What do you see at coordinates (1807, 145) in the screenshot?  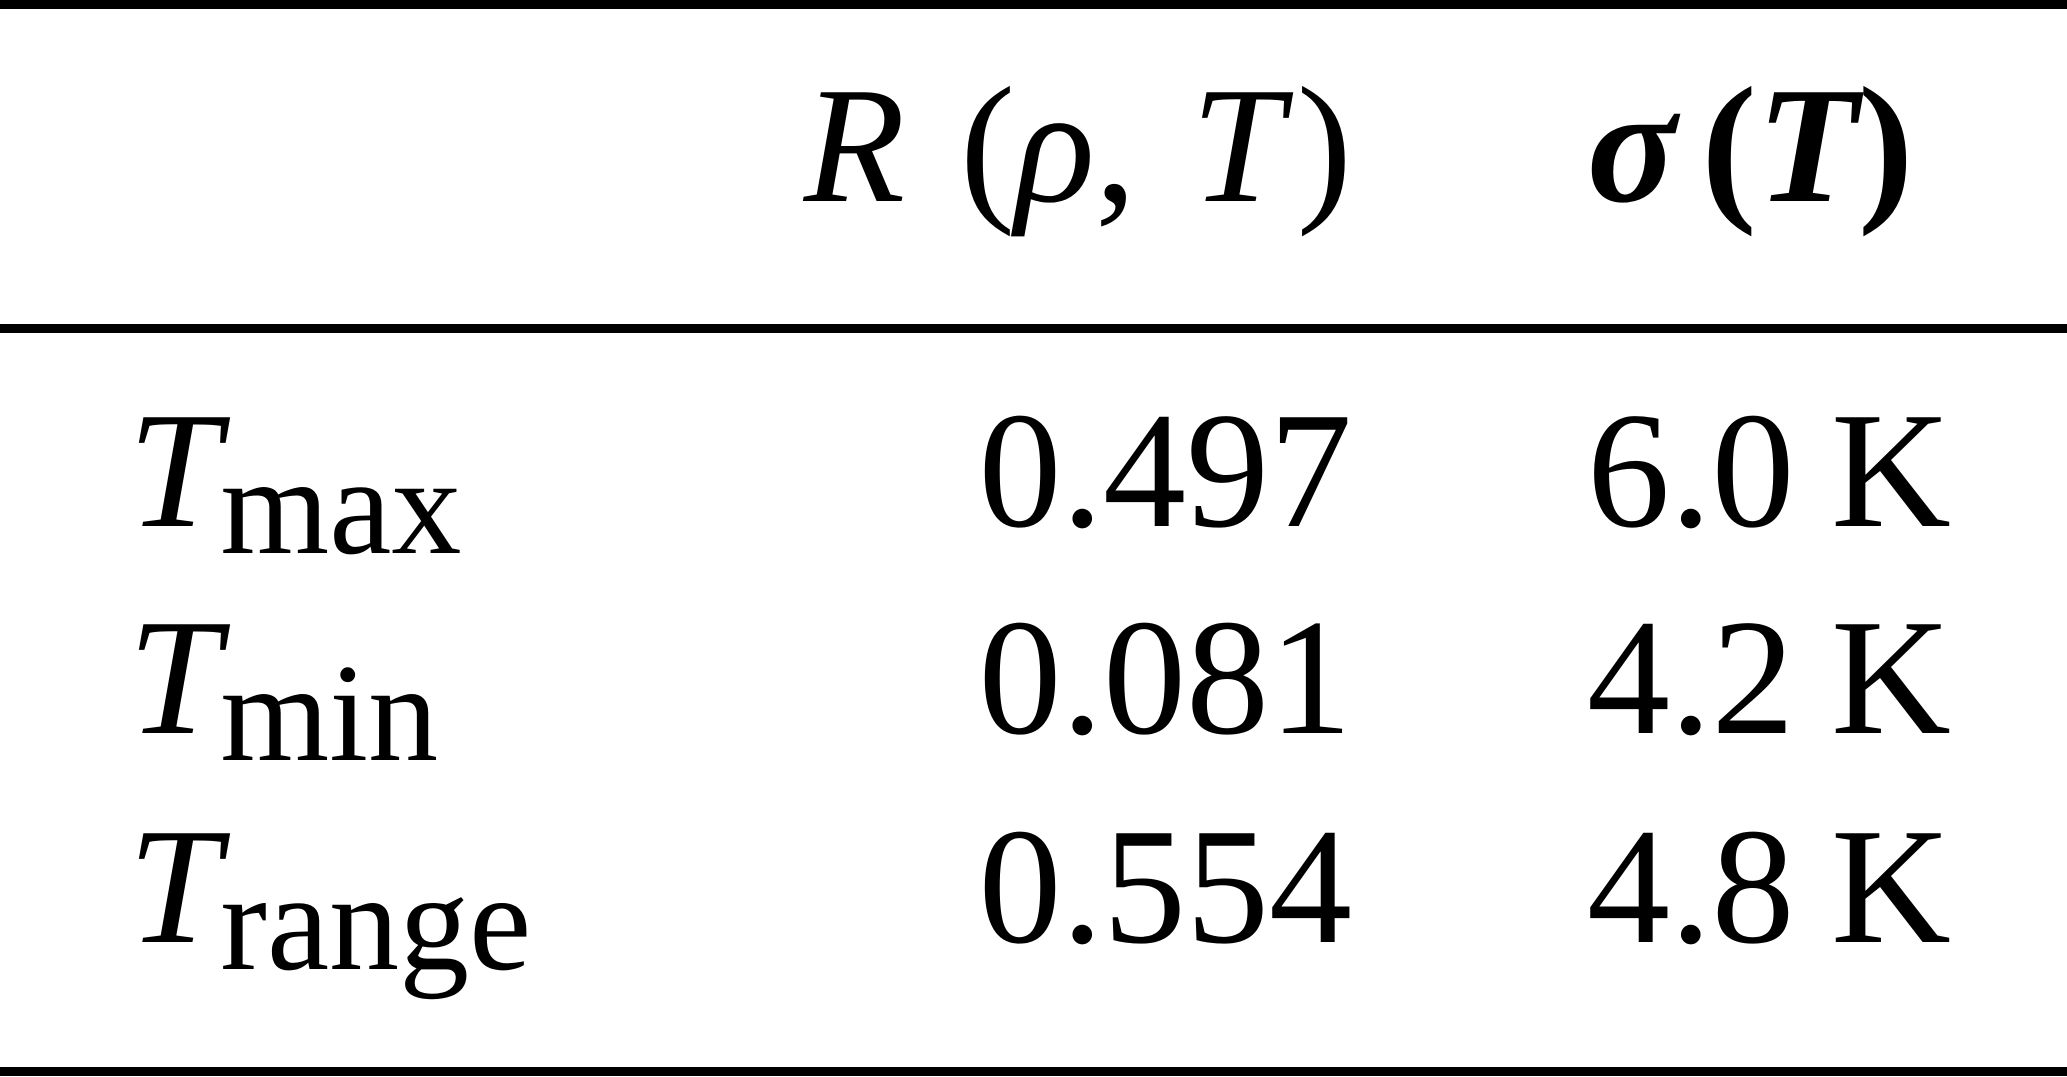 I see `header-sigma-t-symbol: T` at bounding box center [1807, 145].